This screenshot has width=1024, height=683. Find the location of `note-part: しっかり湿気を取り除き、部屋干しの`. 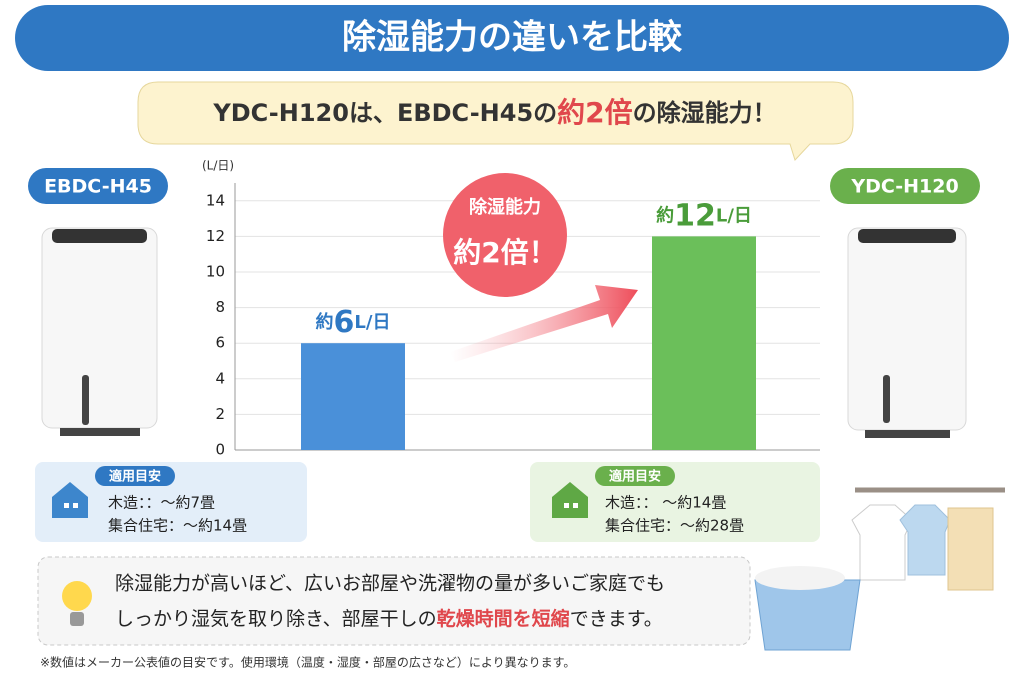

note-part: しっかり湿気を取り除き、部屋干しの is located at coordinates (276, 619).